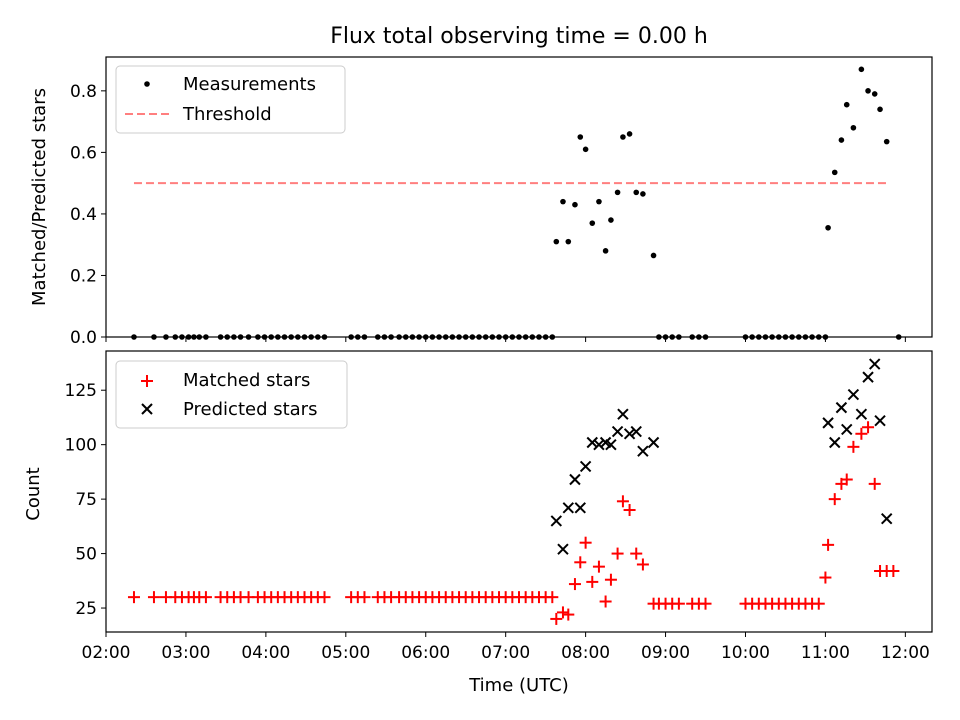  Describe the element at coordinates (425, 653) in the screenshot. I see `x-tick-label: 06:00` at that location.